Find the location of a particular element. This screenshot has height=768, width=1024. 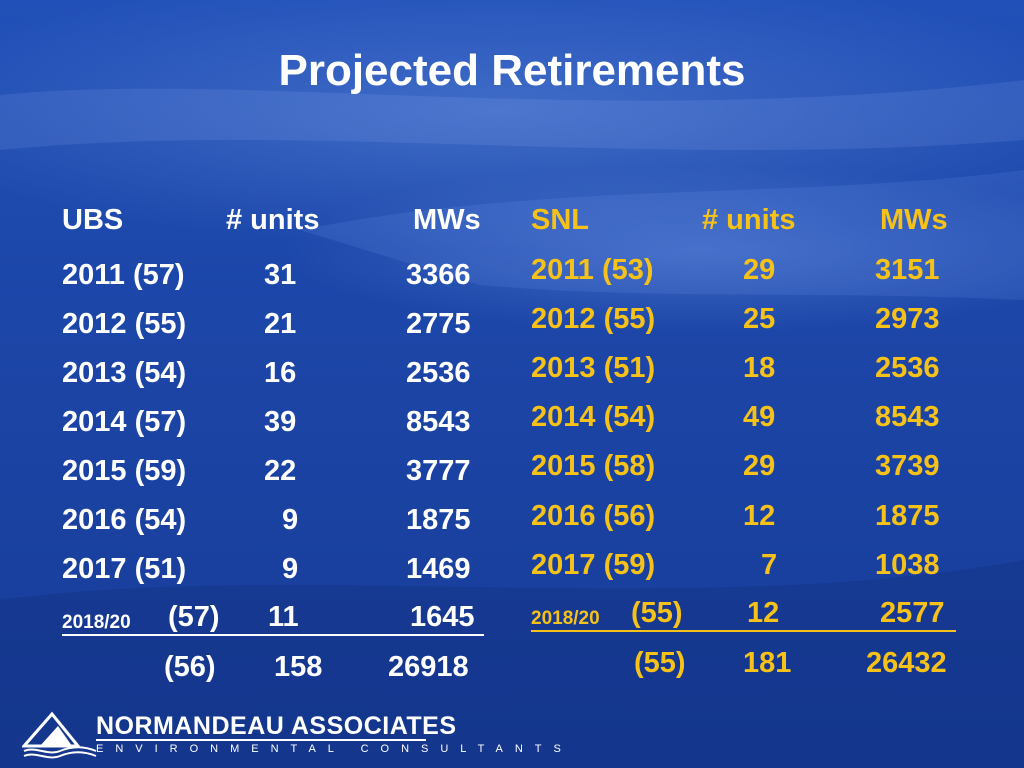

snl-header-units: # units is located at coordinates (749, 220).